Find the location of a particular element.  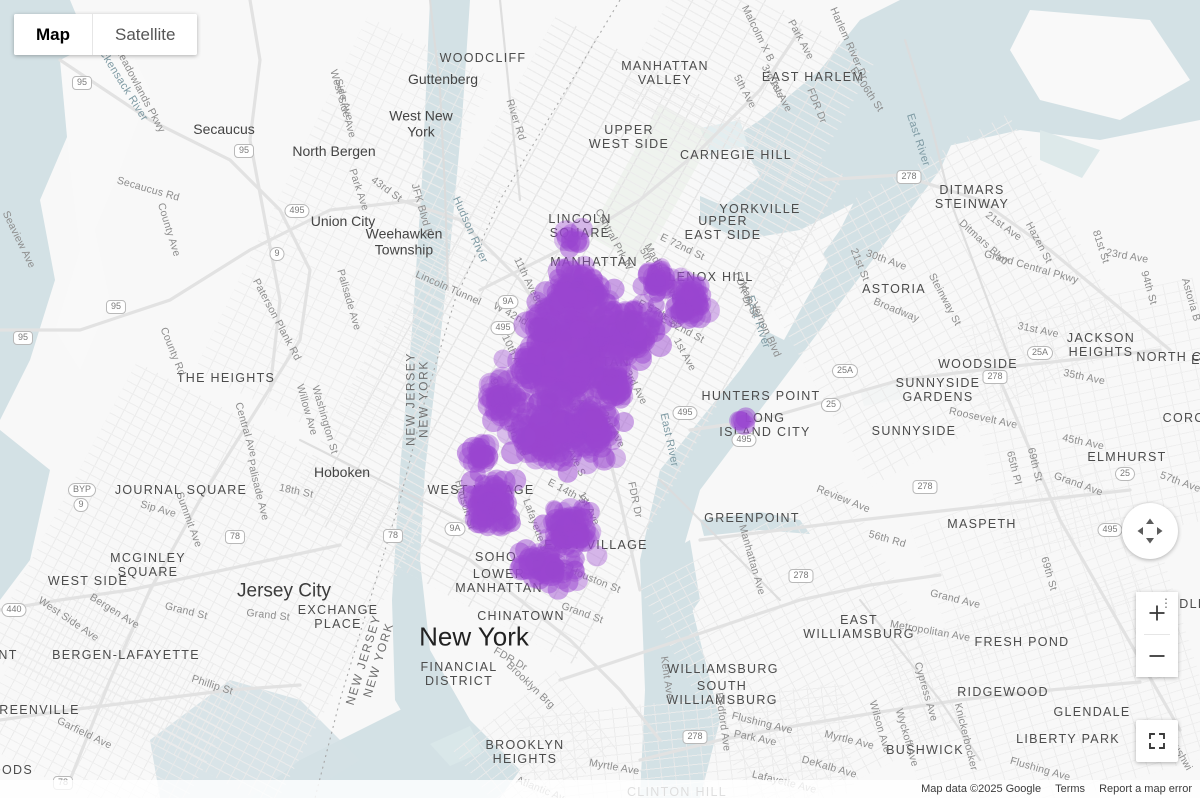

zoom-controls is located at coordinates (1157, 634).